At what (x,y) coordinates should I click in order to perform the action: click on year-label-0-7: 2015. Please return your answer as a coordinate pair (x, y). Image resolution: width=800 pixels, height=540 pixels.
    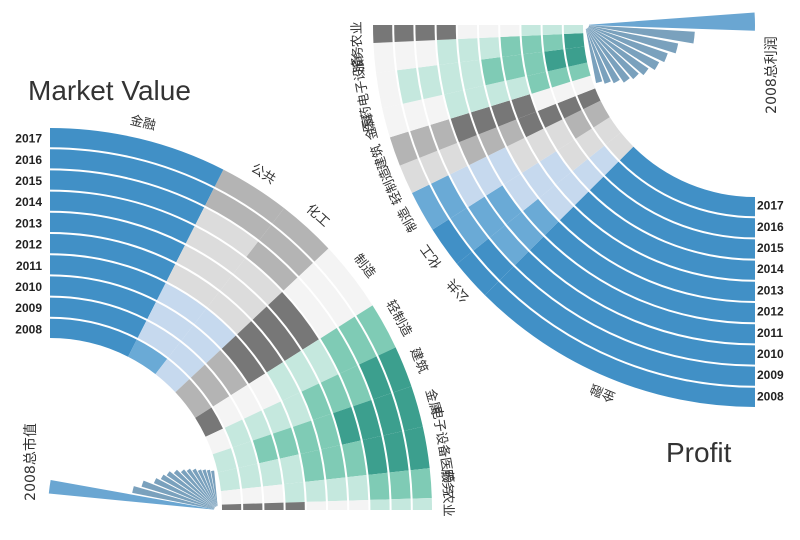
    Looking at the image, I should click on (28, 181).